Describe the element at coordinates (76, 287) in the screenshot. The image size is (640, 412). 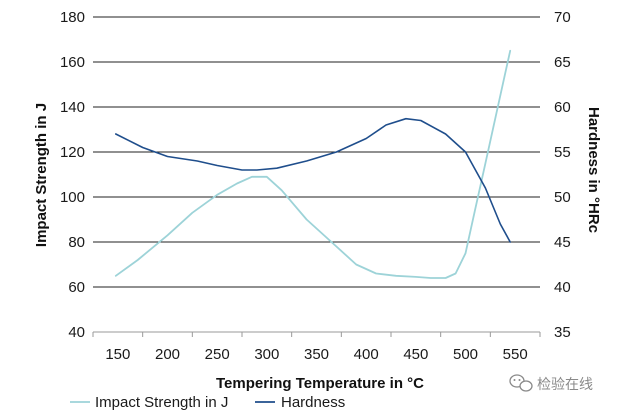
I see `y-left-tick-label: 60` at that location.